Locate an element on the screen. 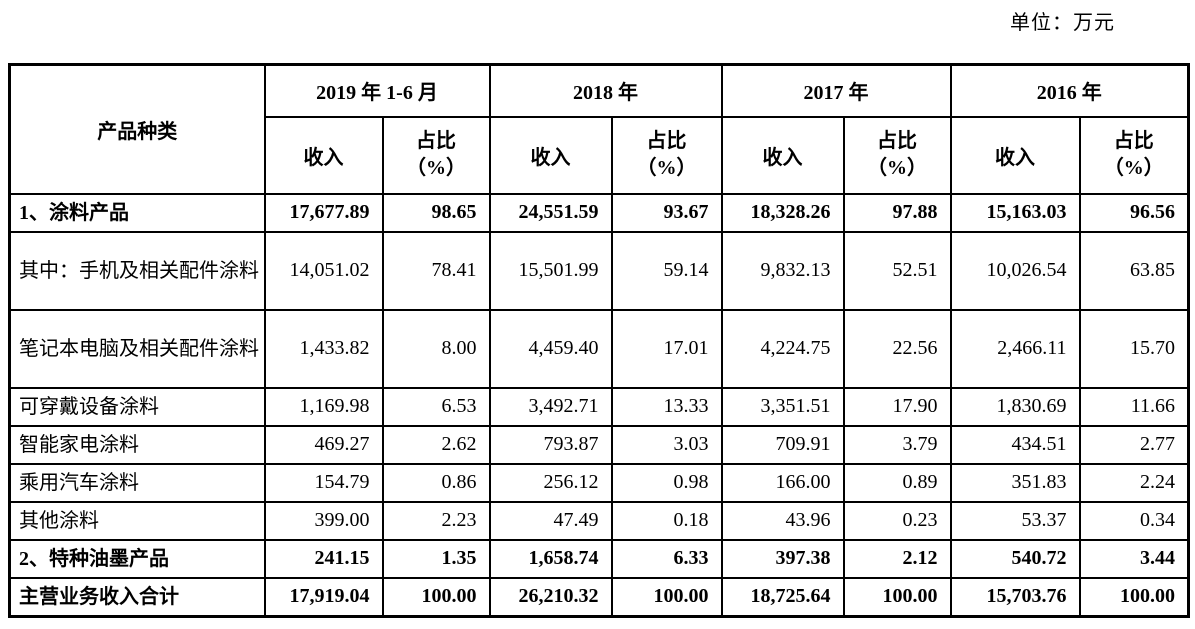  income-cell: 399.00 is located at coordinates (323, 520).